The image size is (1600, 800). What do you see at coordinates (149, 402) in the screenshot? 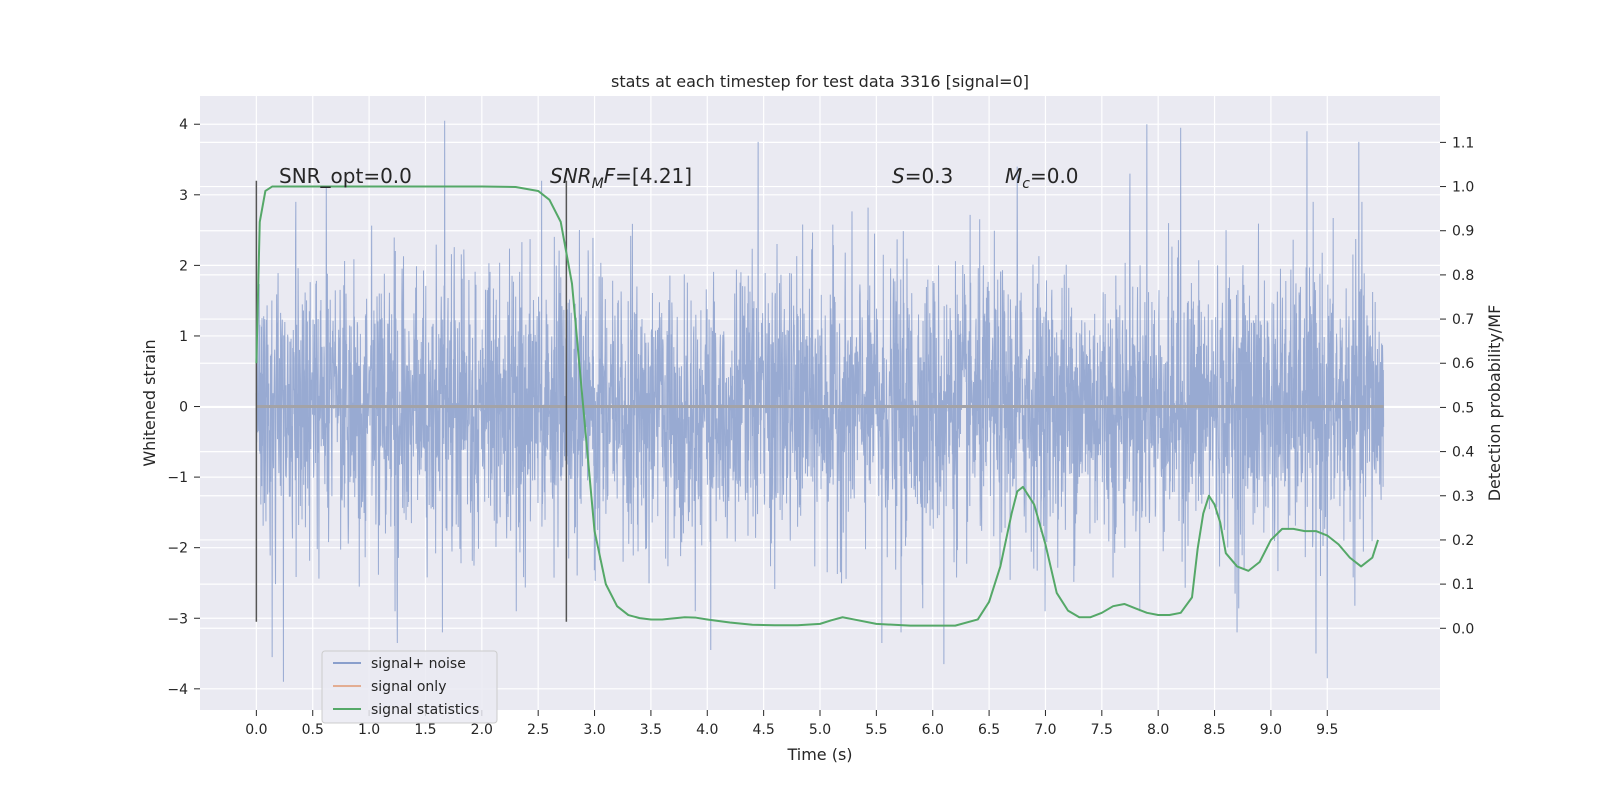
I see `y-axis-label: Whitened strain` at bounding box center [149, 402].